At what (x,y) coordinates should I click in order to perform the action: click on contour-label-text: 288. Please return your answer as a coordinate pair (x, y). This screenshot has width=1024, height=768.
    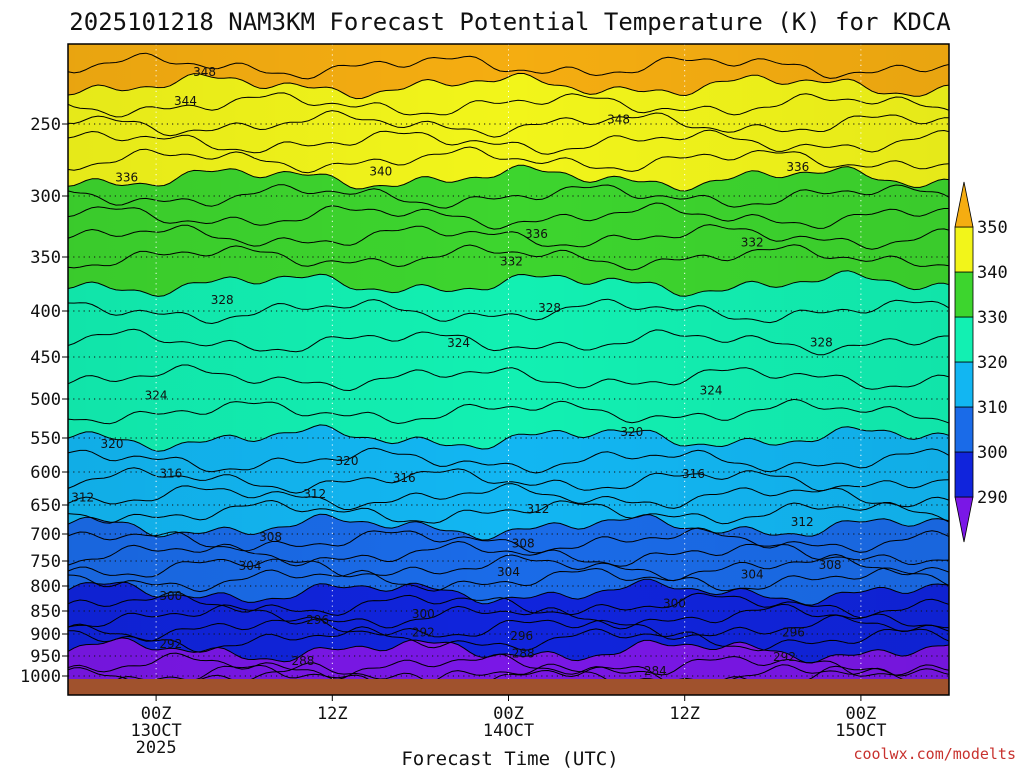
    Looking at the image, I should click on (523, 653).